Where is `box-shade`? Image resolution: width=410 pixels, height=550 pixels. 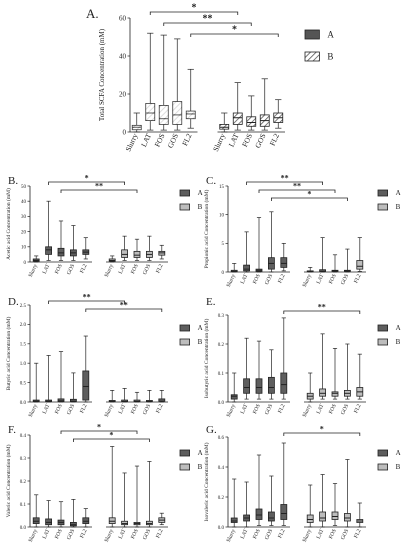
box-shade is located at coordinates (177, 113).